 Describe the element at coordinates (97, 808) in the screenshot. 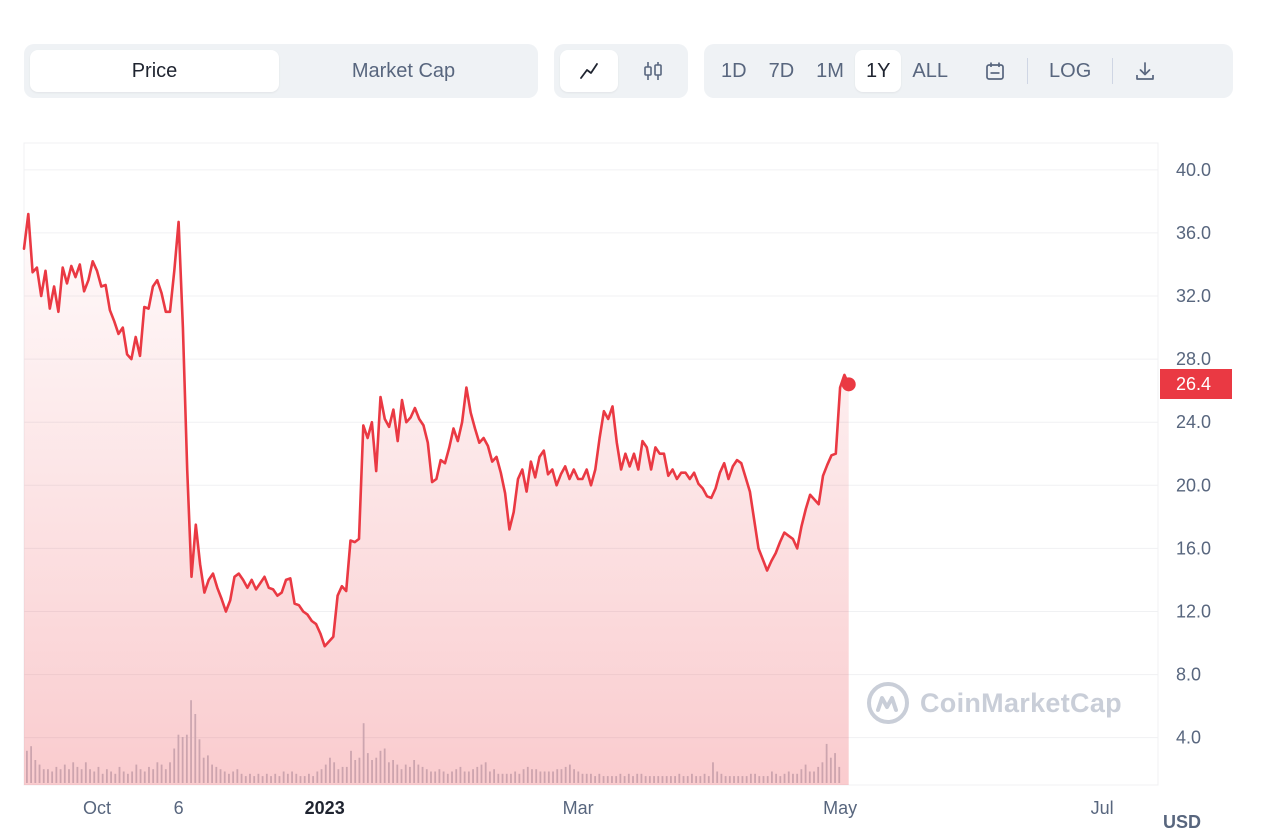

I see `x-tick-label: Oct` at that location.